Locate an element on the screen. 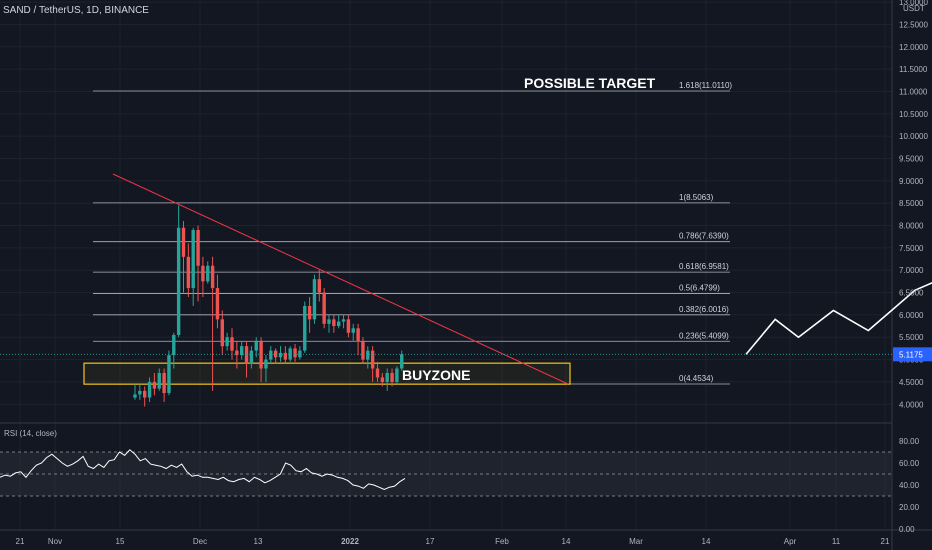  fib-label: 0(4.4534) is located at coordinates (696, 378).